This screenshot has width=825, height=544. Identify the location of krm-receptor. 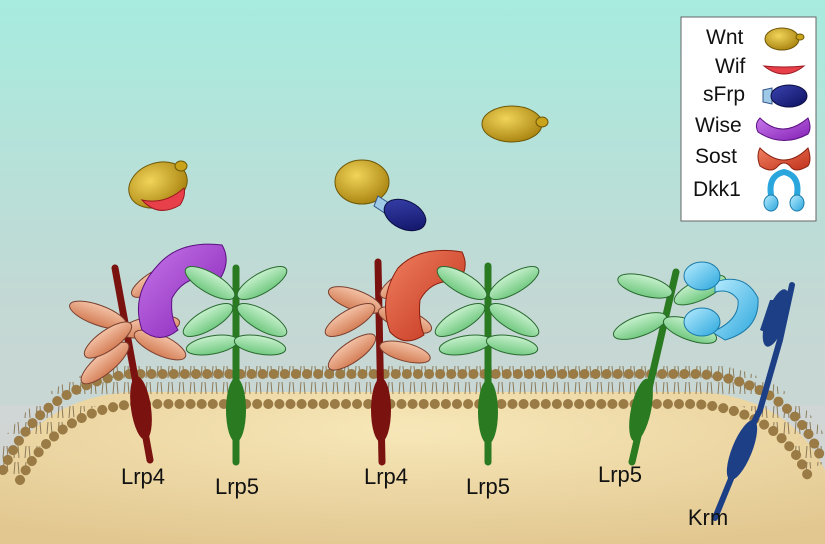
(753, 401).